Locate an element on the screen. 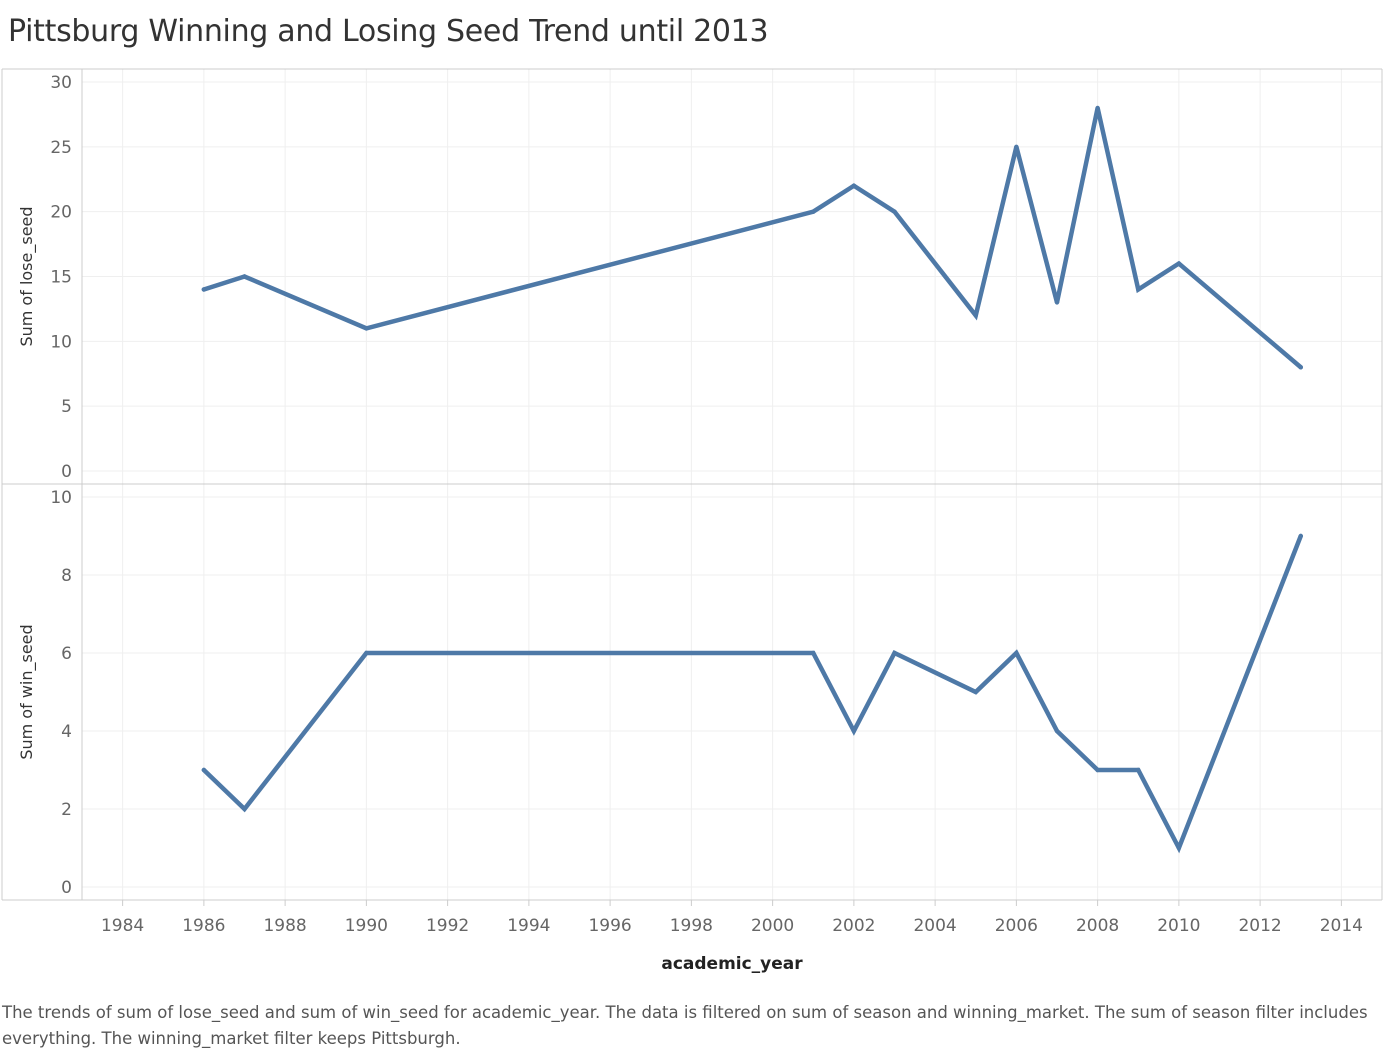 This screenshot has height=1052, width=1385. x-tick-label: 2008 is located at coordinates (1097, 926).